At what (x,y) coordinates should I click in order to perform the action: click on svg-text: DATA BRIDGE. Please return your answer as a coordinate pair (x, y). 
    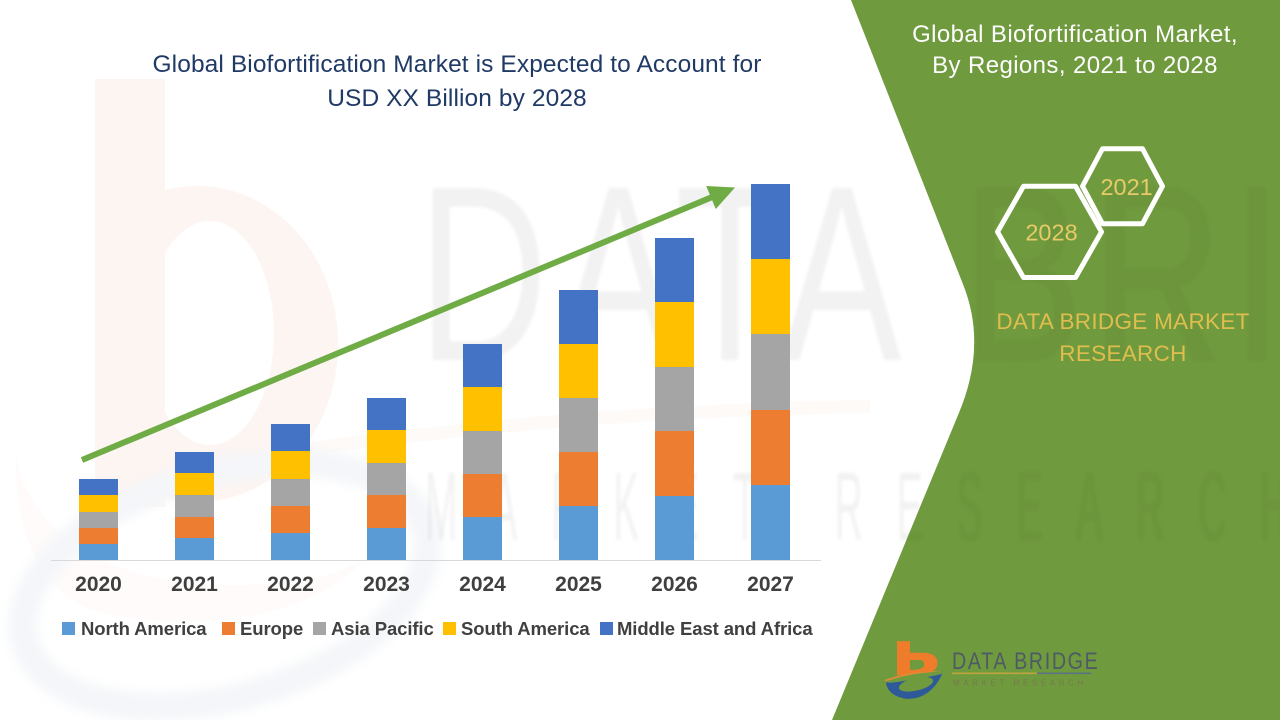
    Looking at the image, I should click on (1025, 660).